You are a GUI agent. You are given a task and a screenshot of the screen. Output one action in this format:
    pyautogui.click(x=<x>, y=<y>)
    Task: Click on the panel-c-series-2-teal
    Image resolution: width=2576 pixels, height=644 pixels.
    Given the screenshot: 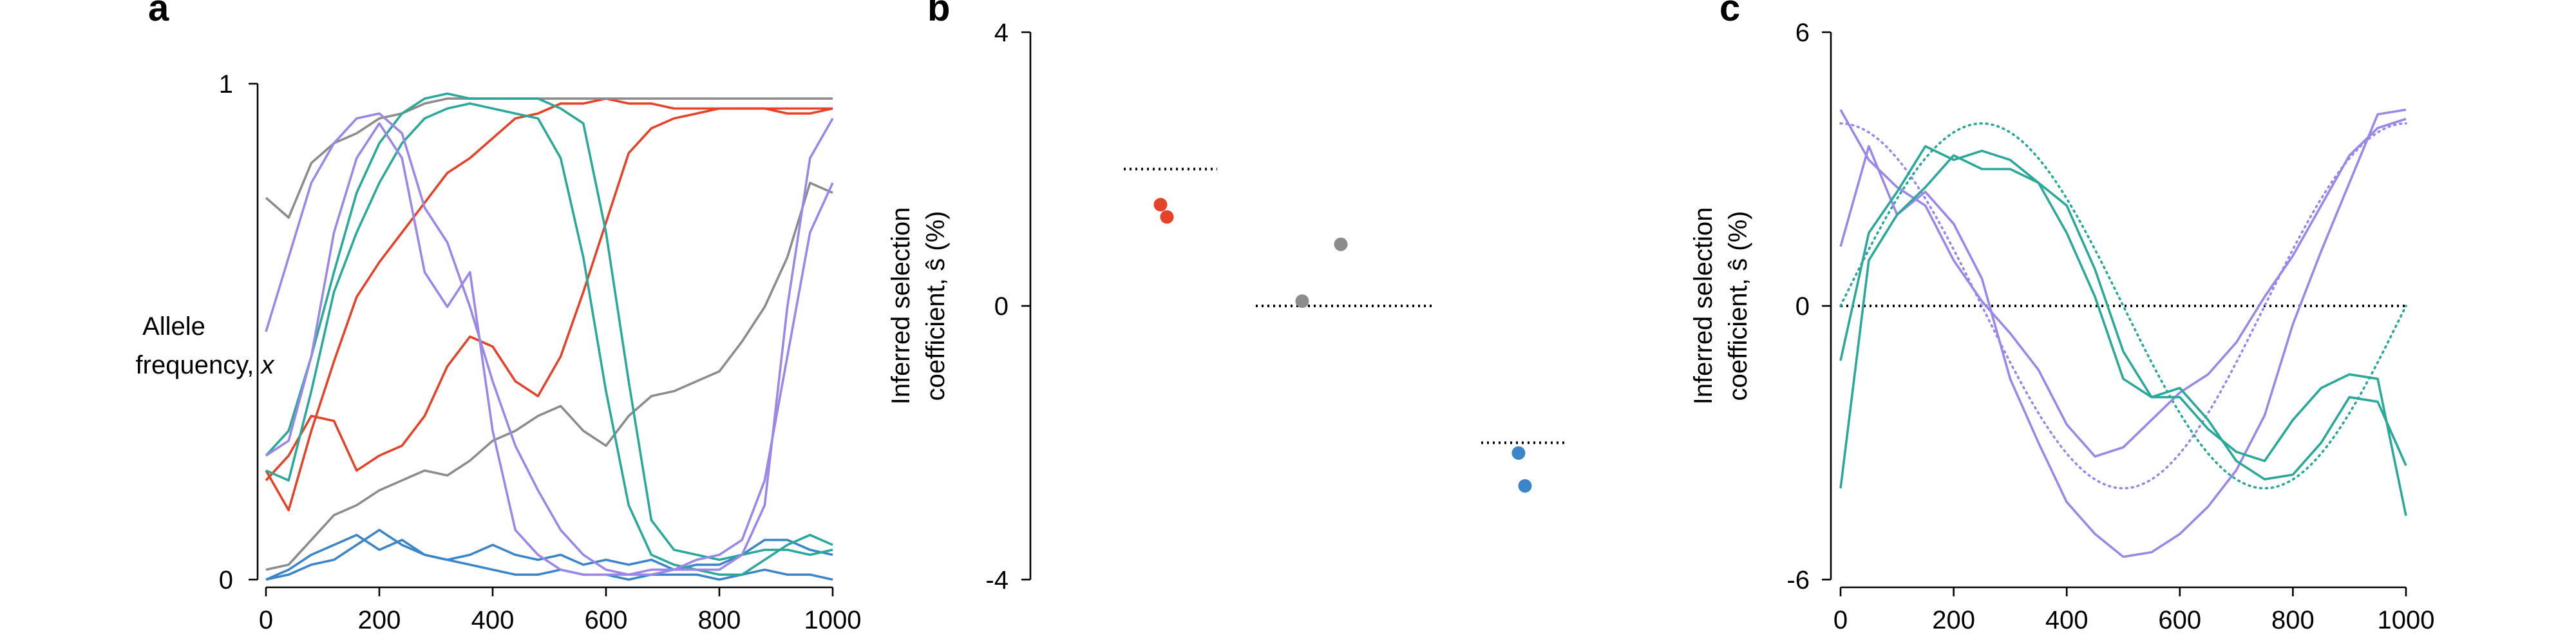 What is the action you would take?
    pyautogui.click(x=2123, y=331)
    